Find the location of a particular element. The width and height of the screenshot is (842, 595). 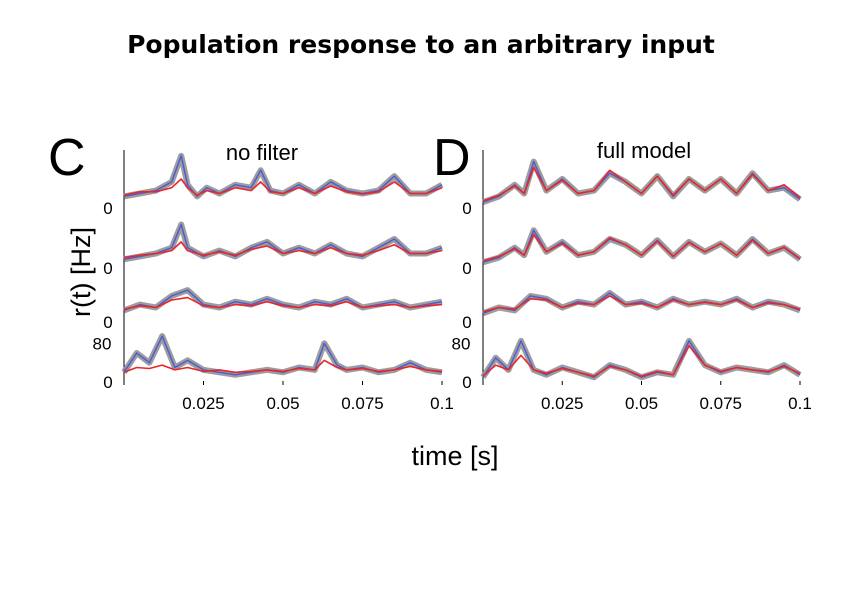

panel-c-row-2-data-line is located at coordinates (283, 241).